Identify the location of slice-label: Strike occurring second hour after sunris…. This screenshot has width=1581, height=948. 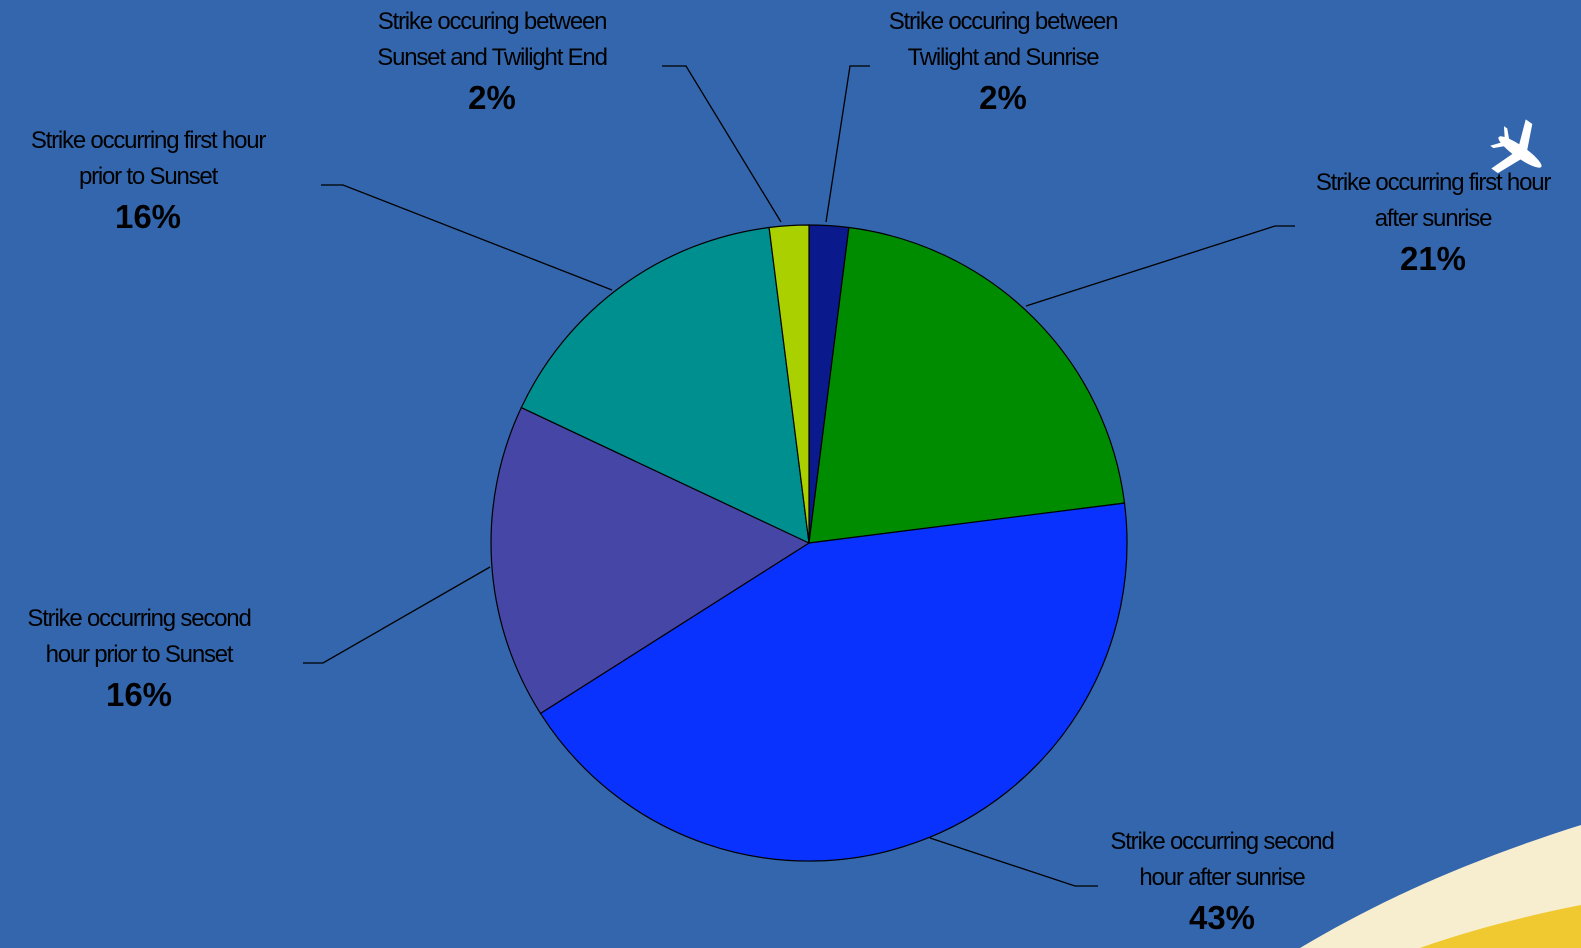
(1222, 882).